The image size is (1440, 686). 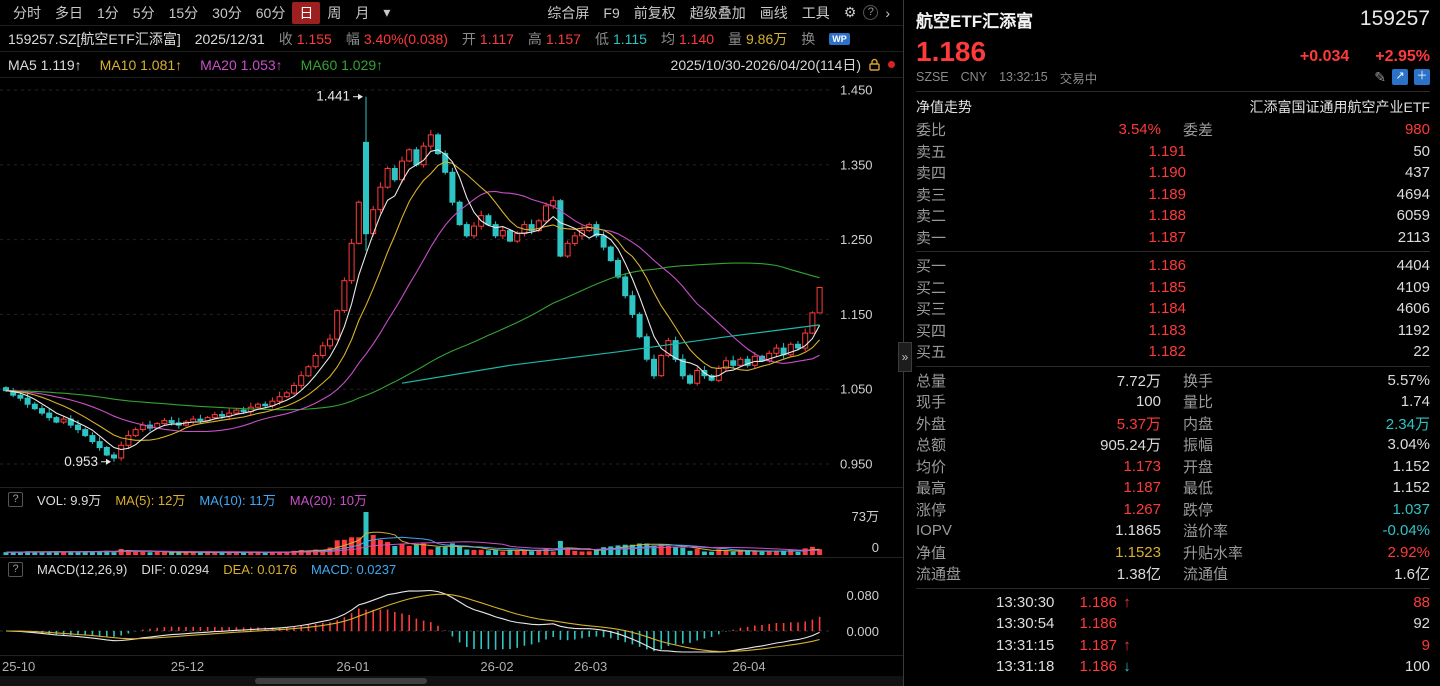 I want to click on meta-row: SZSE CNY 13:32:15 交易中 ✎ ↗ ＋, so click(x=1173, y=77).